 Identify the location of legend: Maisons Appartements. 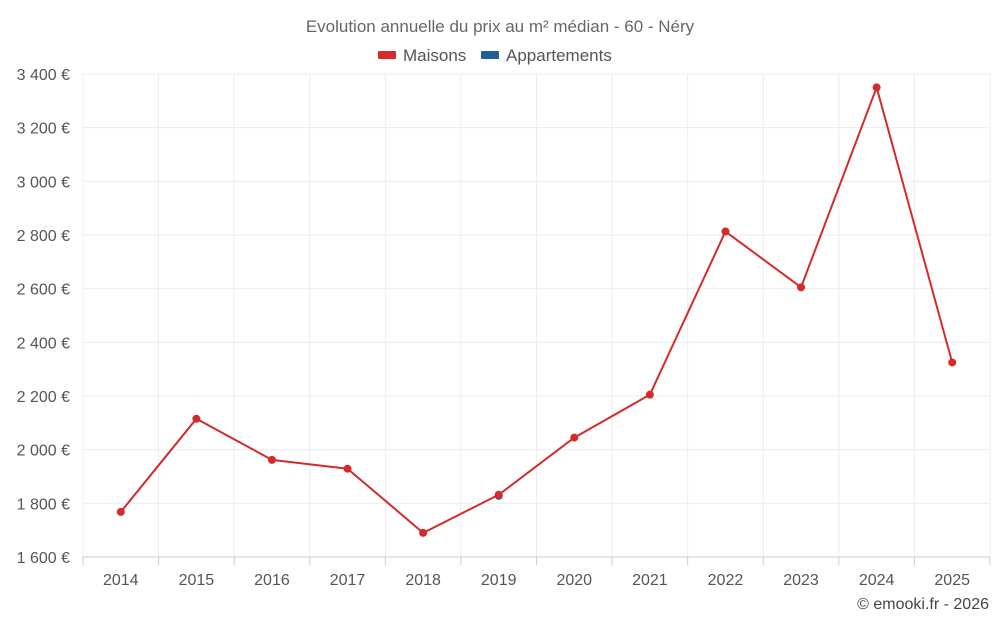
(495, 55).